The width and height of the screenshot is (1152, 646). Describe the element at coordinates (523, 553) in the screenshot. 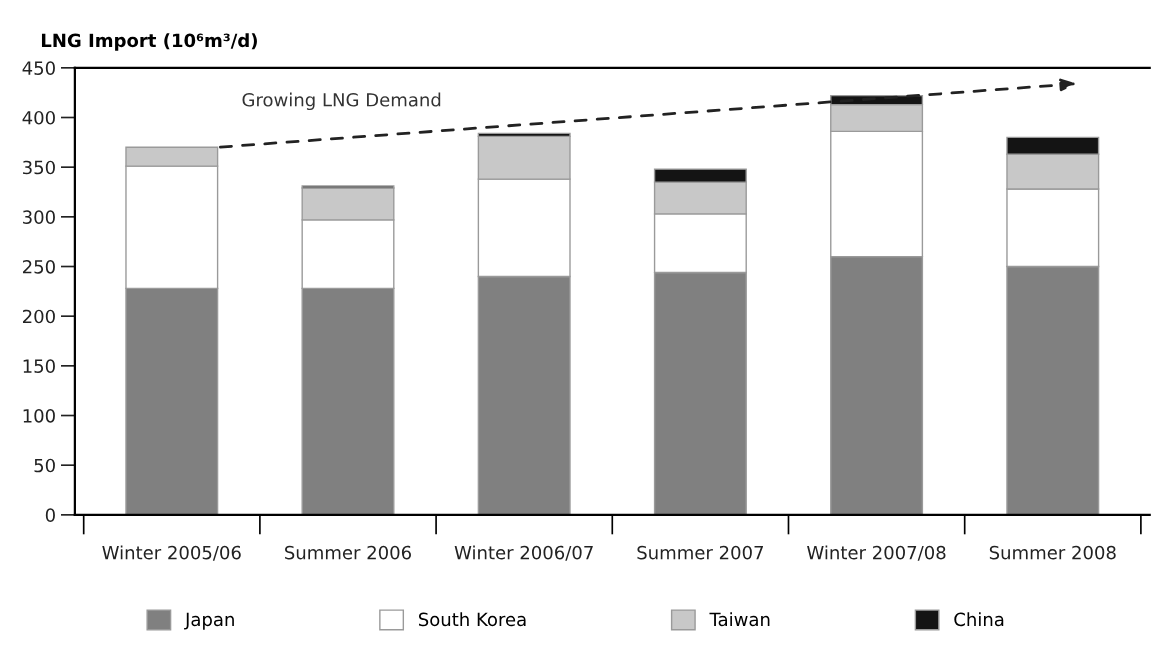

I see `x-tick-label: Winter 2006/07` at that location.